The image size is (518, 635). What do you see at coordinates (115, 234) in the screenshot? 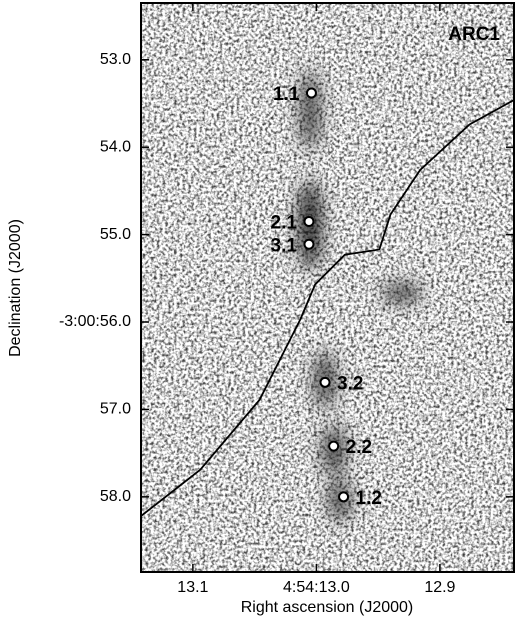
I see `y-tick-label: 55.0` at bounding box center [115, 234].